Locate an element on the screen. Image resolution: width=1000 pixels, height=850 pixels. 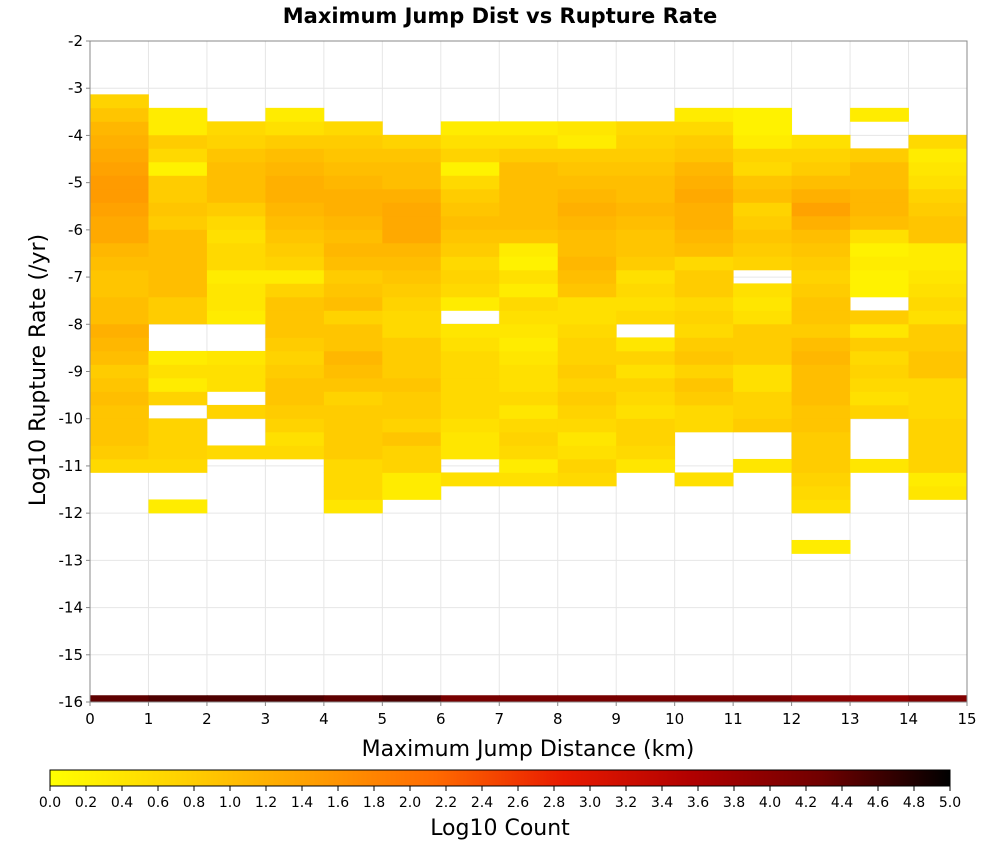
colorbar-tick-label: 5.0 is located at coordinates (950, 803).